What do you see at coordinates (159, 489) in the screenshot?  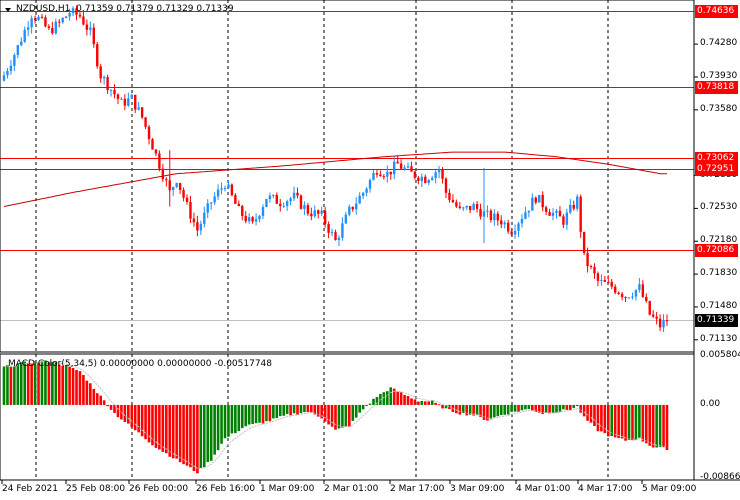 I see `time-label: 26 Feb 00:00` at bounding box center [159, 489].